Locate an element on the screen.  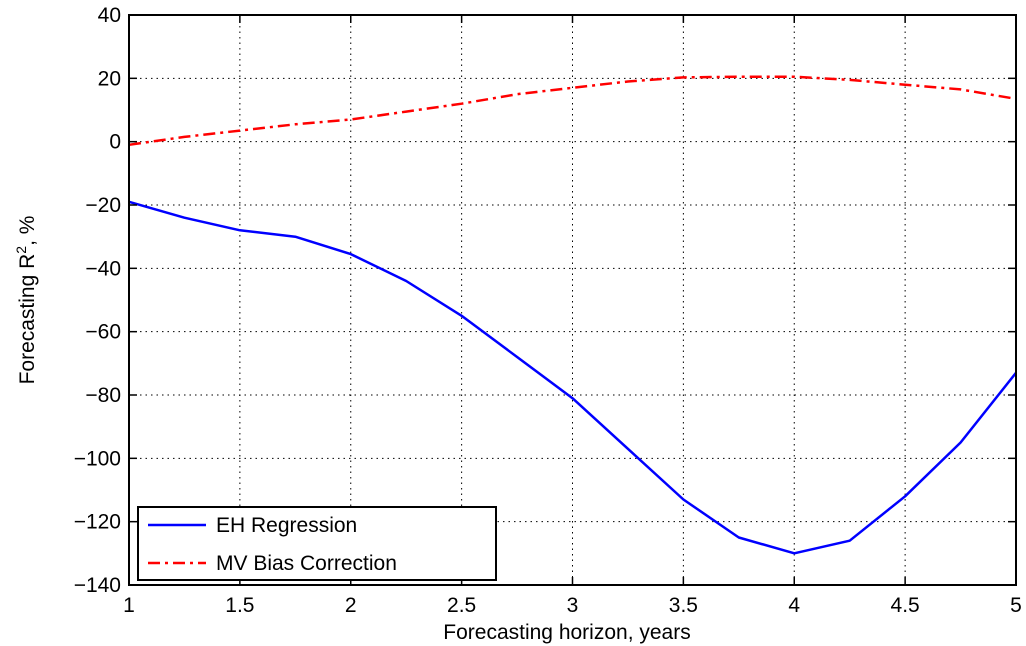
x-tick-label: 4.5 is located at coordinates (905, 605).